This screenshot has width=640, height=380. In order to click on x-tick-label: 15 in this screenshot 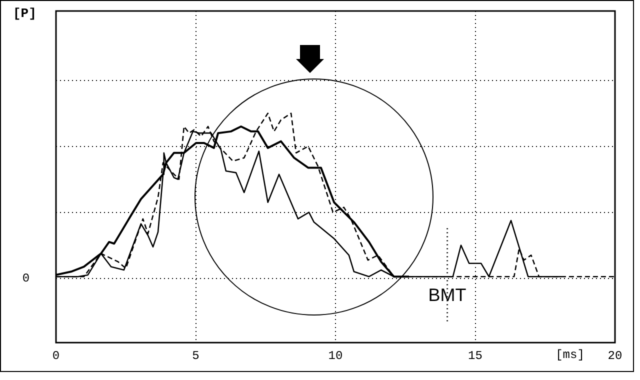, I will do `click(475, 355)`.